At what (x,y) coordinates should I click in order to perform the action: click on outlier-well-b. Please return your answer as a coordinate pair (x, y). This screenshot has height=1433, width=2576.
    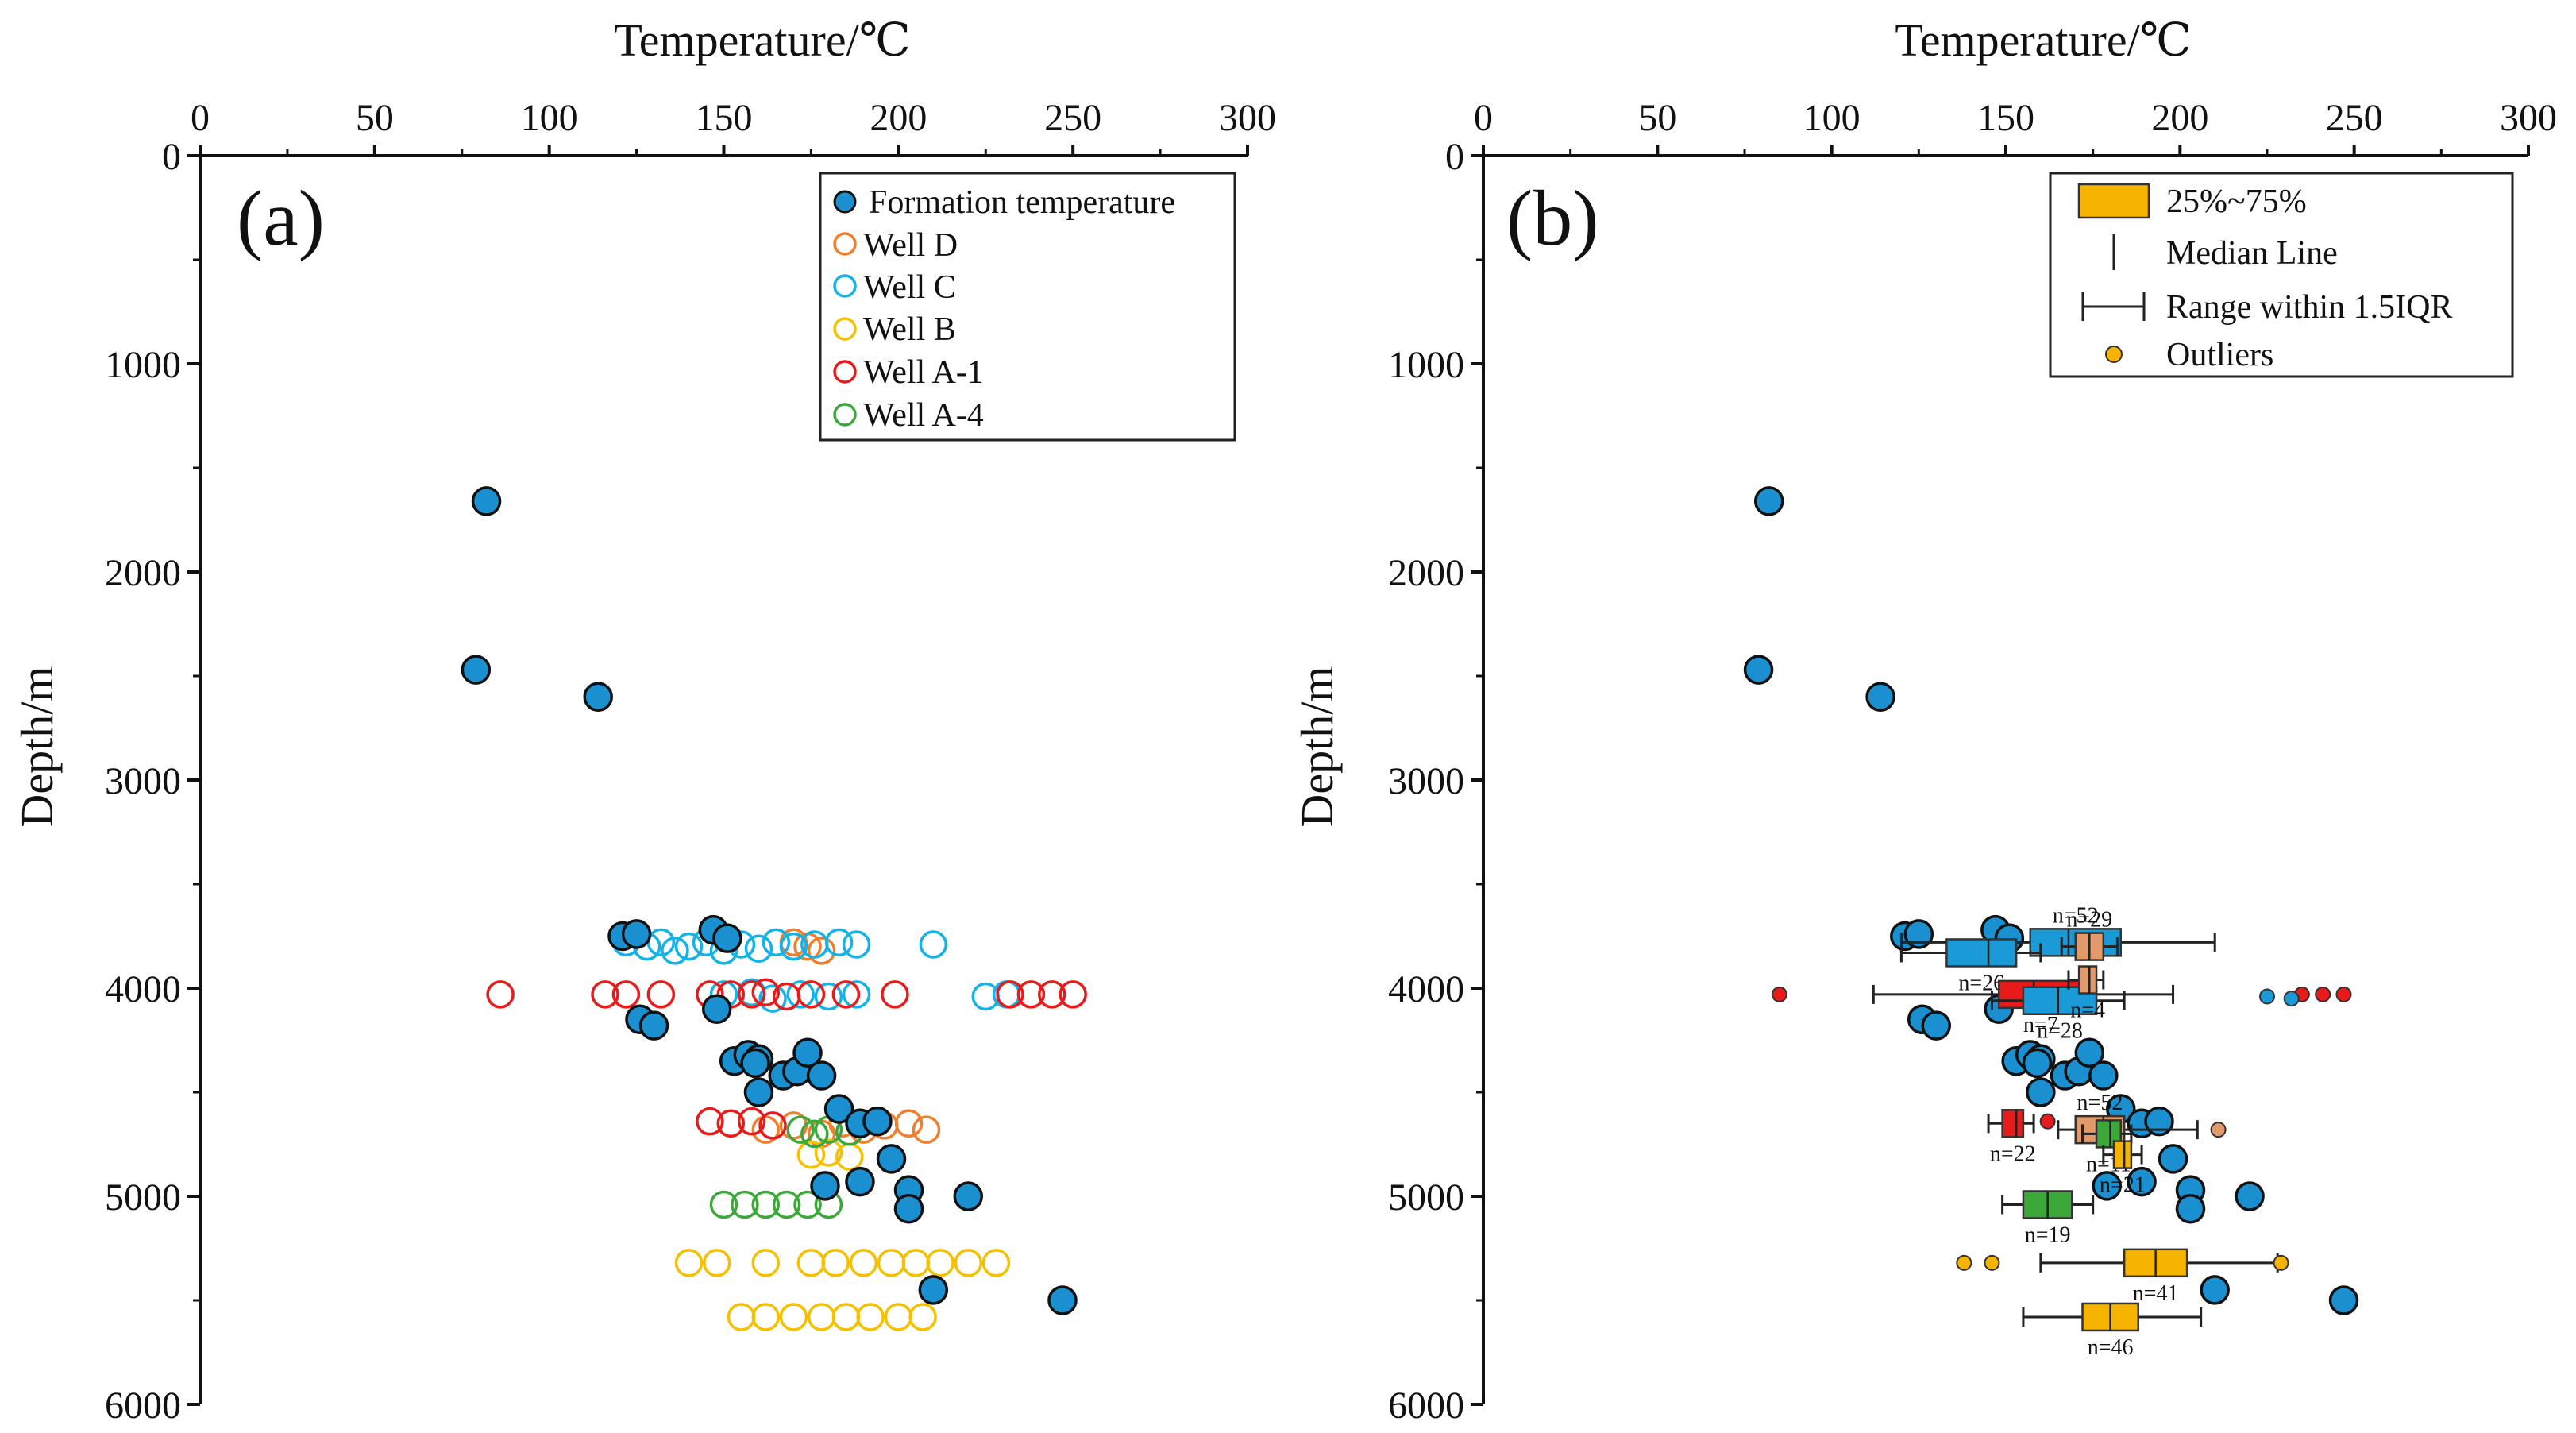
    Looking at the image, I should click on (1992, 1262).